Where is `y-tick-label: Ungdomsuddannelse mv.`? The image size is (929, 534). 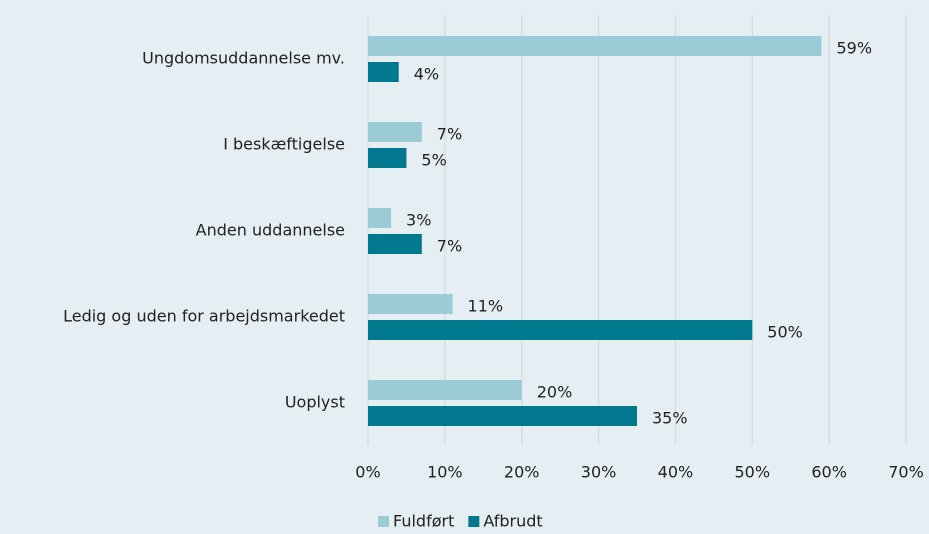 y-tick-label: Ungdomsuddannelse mv. is located at coordinates (243, 58).